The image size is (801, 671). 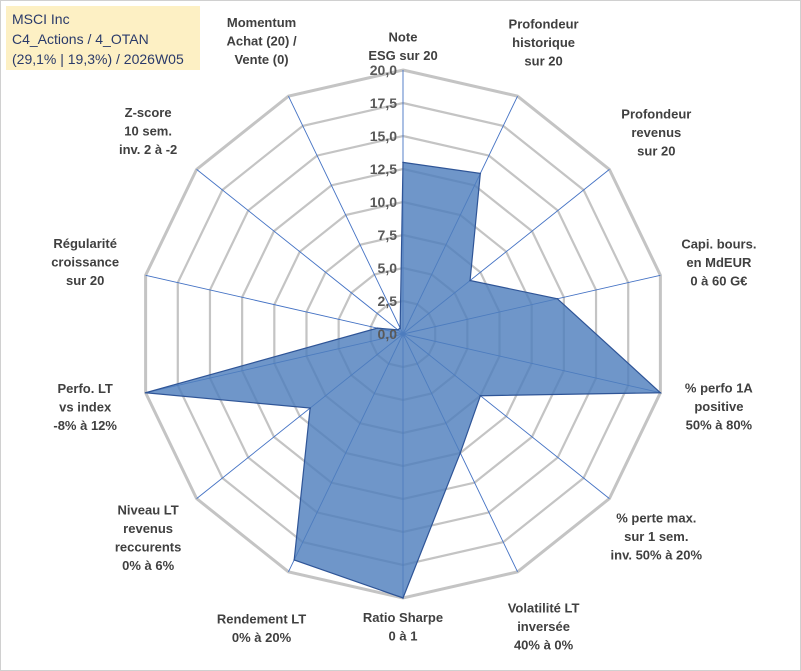 I want to click on axis-label-1-line-2: sur 20, so click(x=543, y=61).